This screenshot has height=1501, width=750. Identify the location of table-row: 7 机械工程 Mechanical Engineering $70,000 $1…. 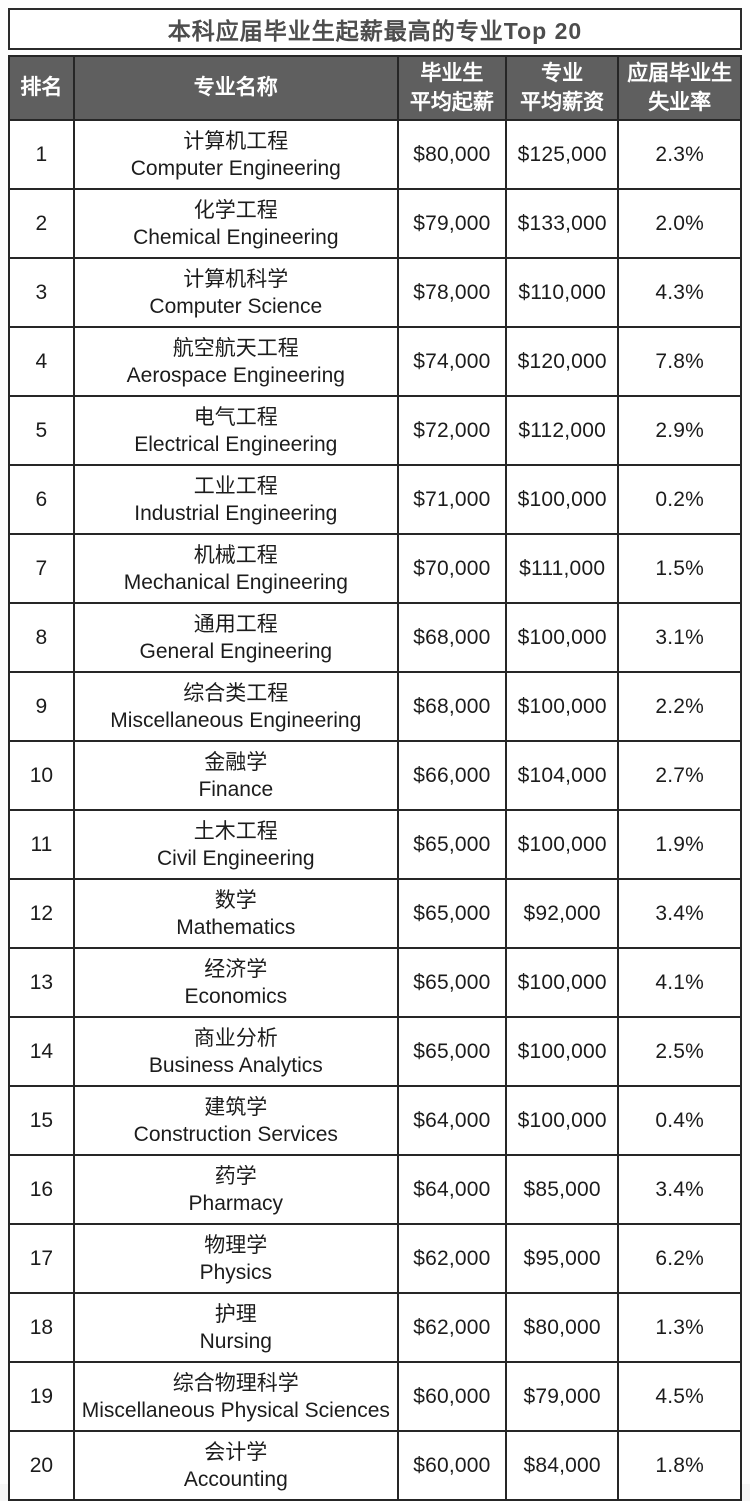
(375, 568).